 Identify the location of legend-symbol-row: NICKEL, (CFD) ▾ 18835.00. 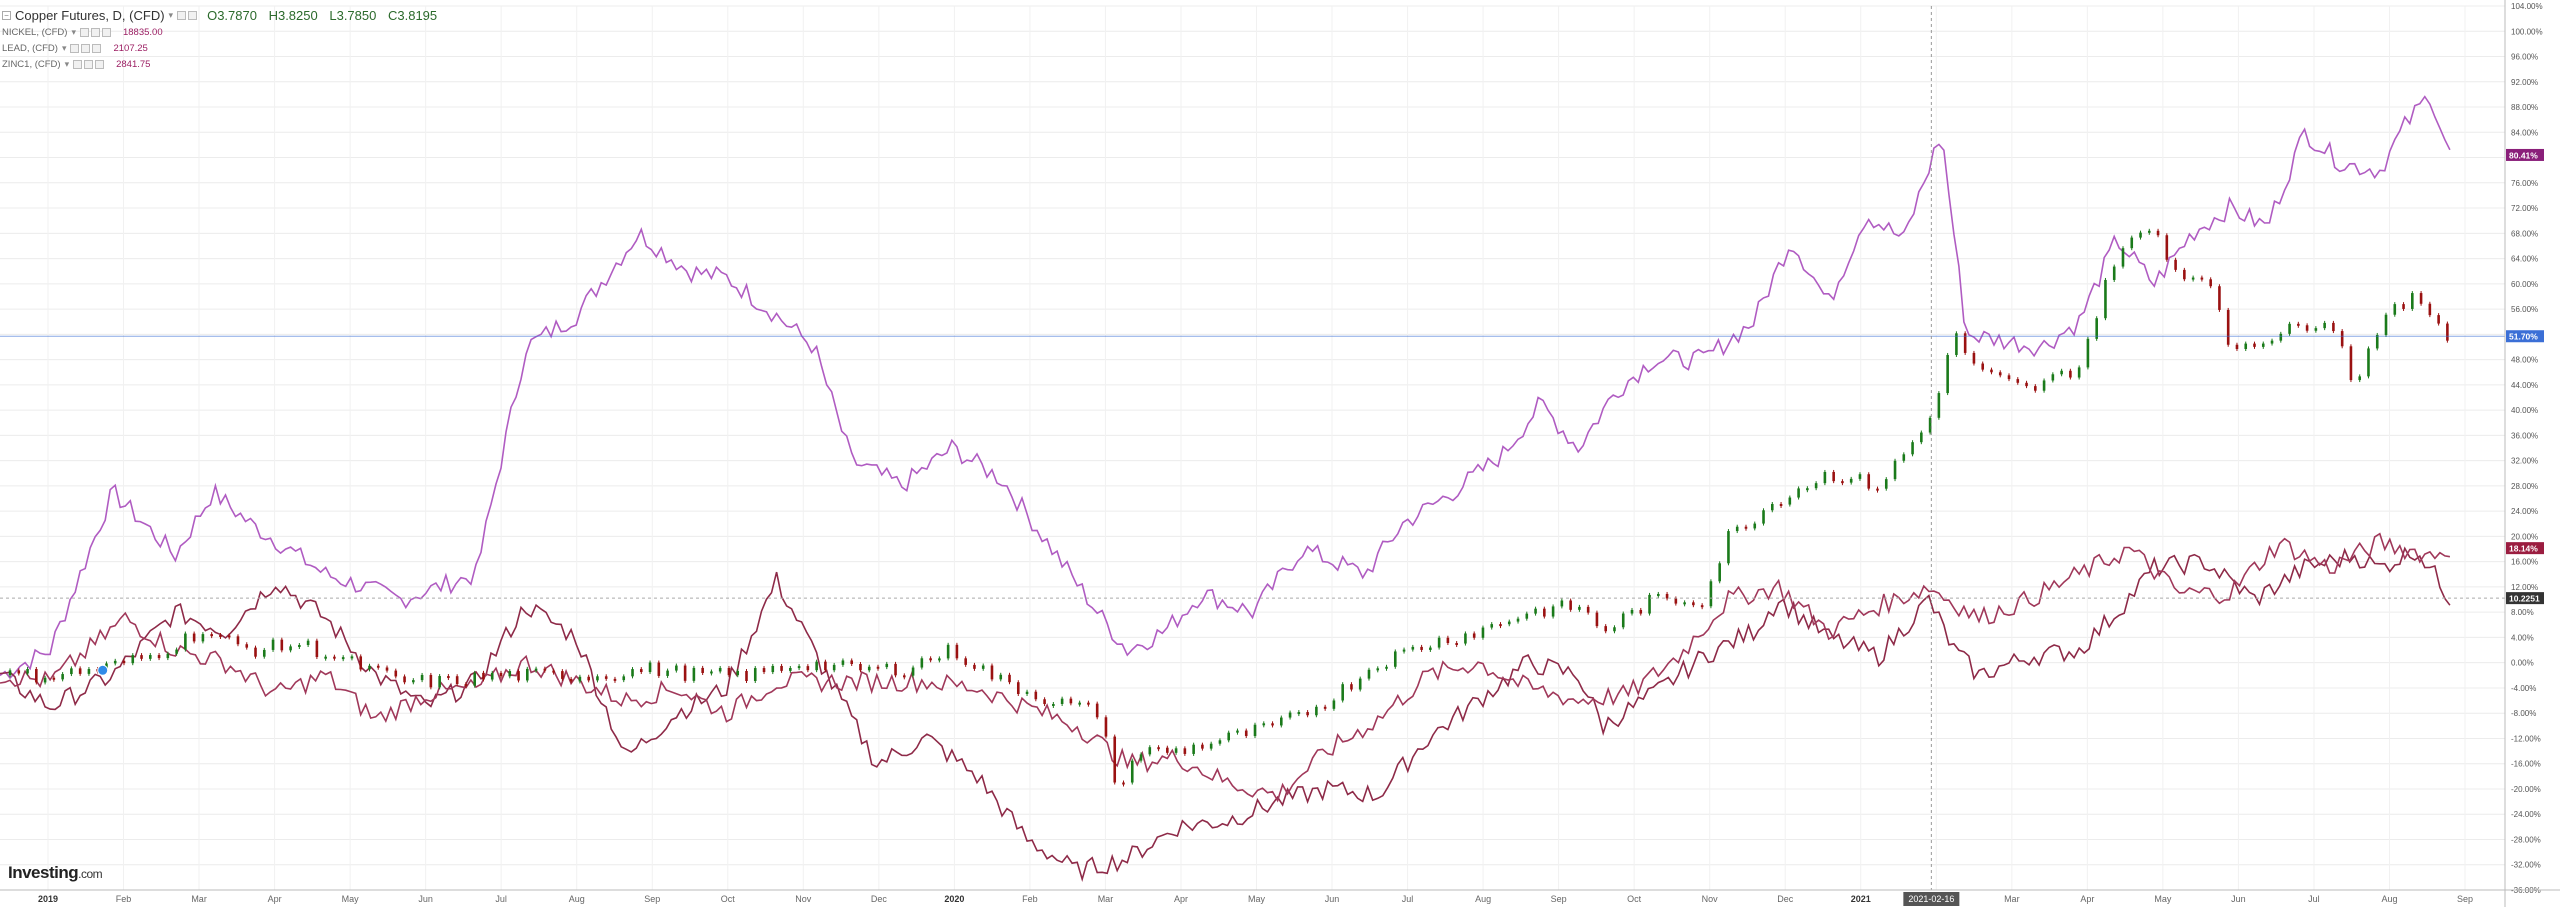
(223, 32).